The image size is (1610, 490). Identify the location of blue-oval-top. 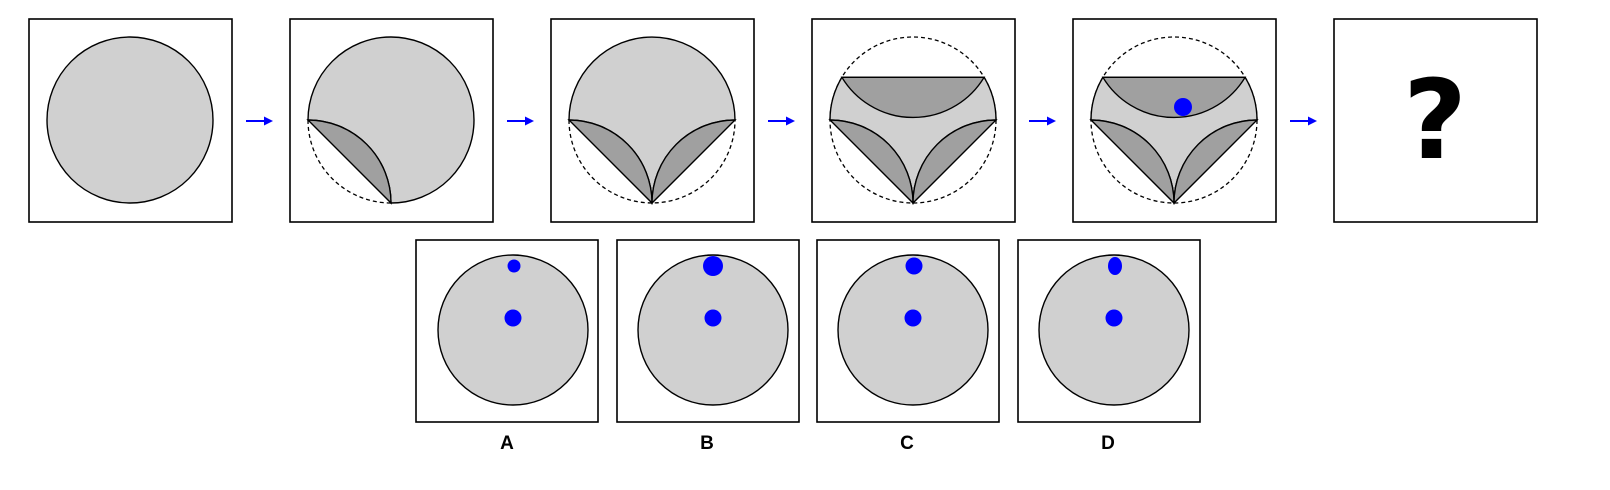
(1115, 266).